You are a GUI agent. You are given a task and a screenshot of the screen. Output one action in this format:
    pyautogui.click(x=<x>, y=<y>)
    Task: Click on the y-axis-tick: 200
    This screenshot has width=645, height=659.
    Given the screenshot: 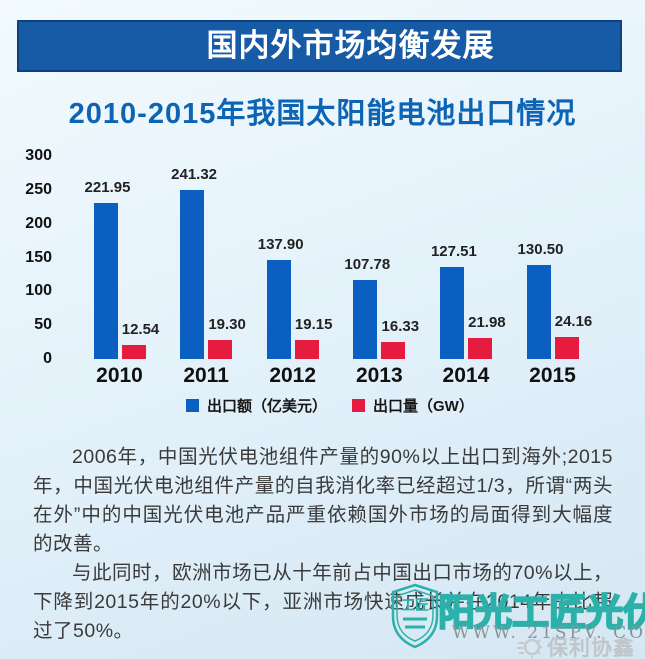 What is the action you would take?
    pyautogui.click(x=38, y=223)
    